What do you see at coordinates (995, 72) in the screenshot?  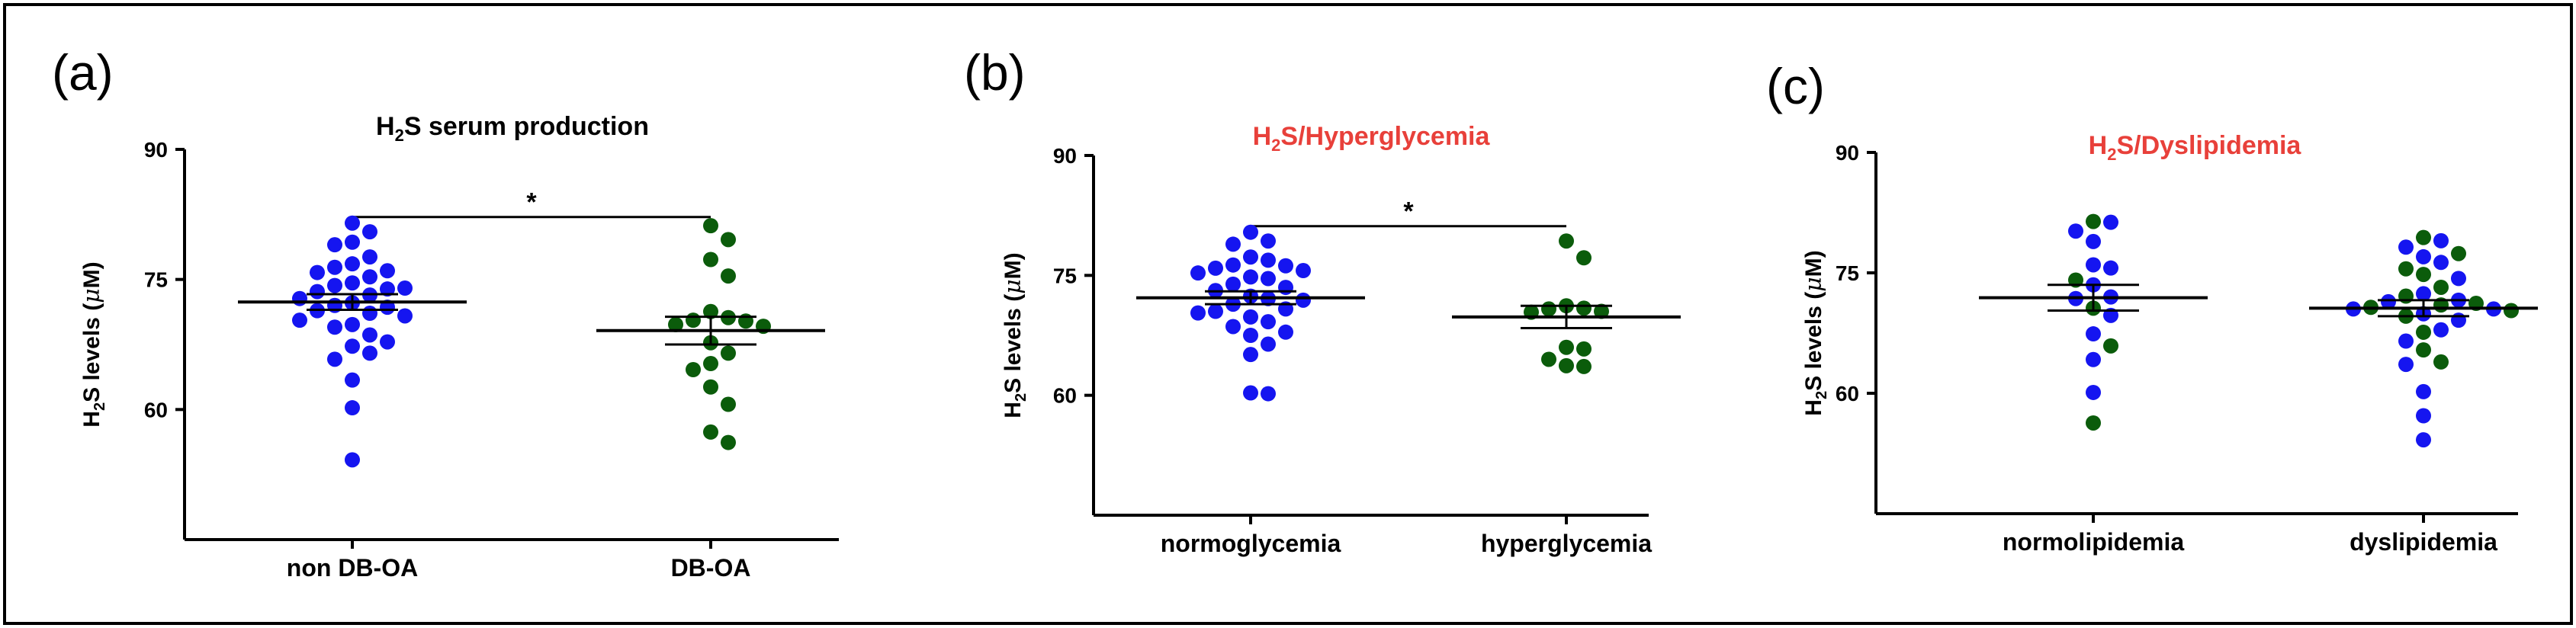 I see `panel-letter: (b)` at bounding box center [995, 72].